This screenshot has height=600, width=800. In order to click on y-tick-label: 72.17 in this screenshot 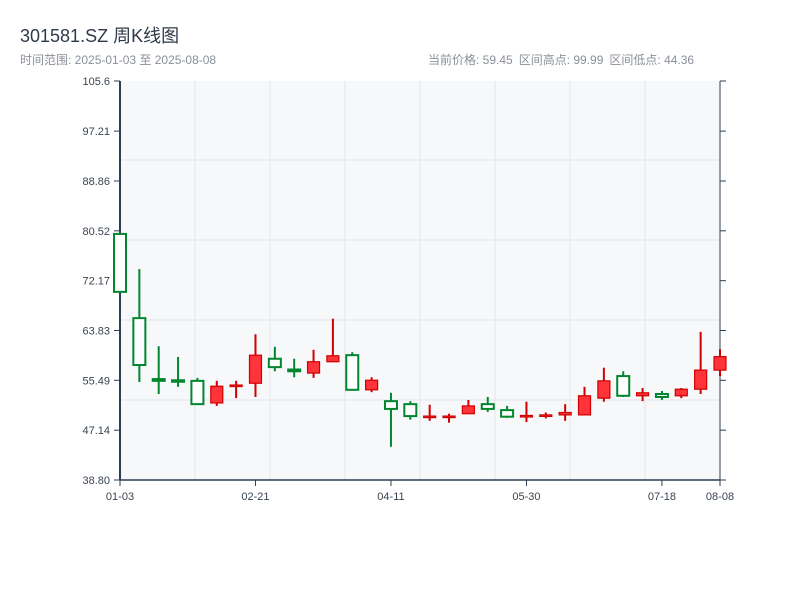, I will do `click(96, 282)`.